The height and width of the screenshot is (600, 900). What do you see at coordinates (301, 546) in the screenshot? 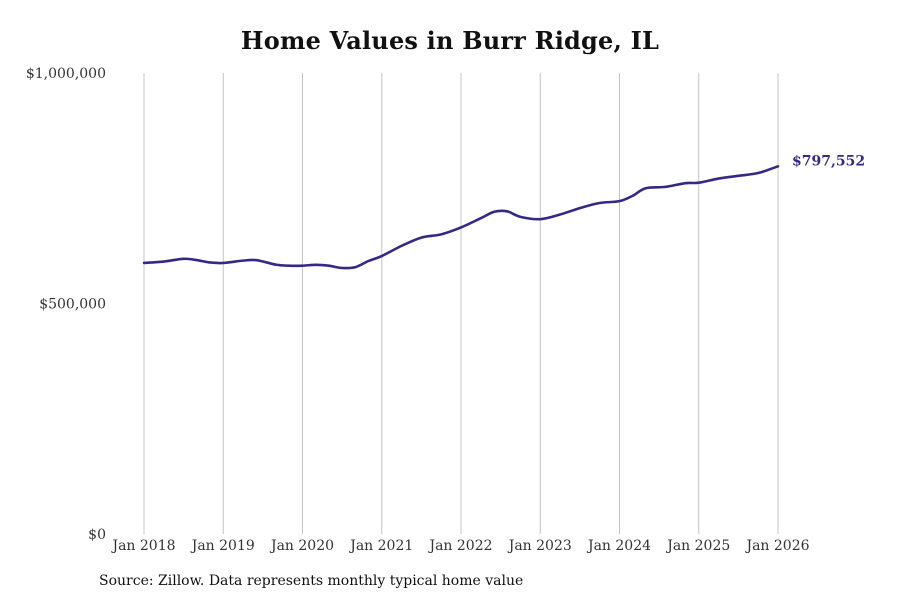
I see `x-tick-label: Jan 2020` at bounding box center [301, 546].